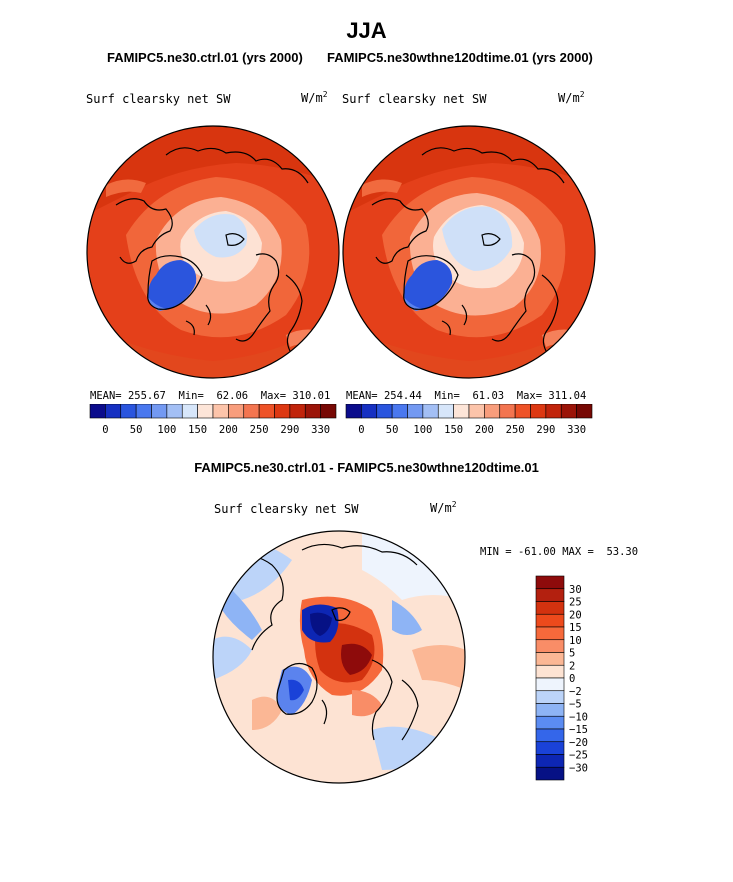 This screenshot has width=733, height=882. Describe the element at coordinates (578, 756) in the screenshot. I see `colorbar-tick-label: −25` at that location.